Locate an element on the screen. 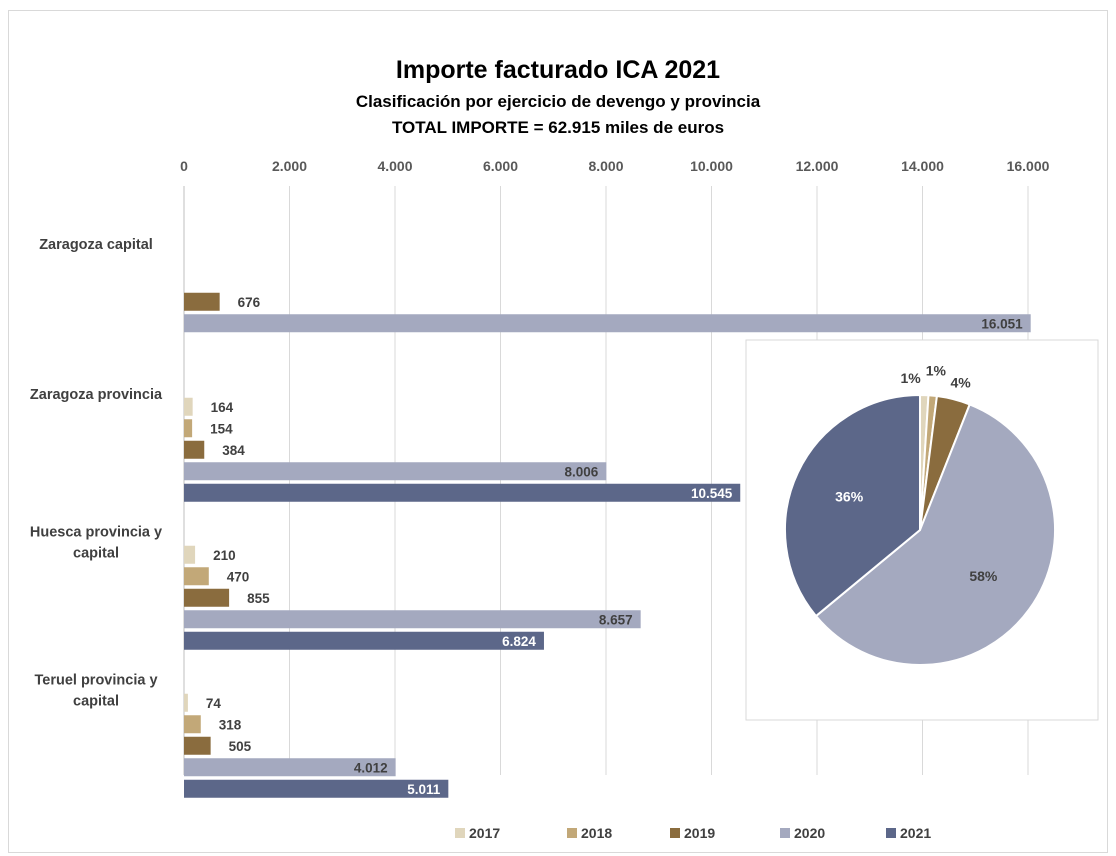 The image size is (1116, 856). data-label: 6.824 is located at coordinates (519, 641).